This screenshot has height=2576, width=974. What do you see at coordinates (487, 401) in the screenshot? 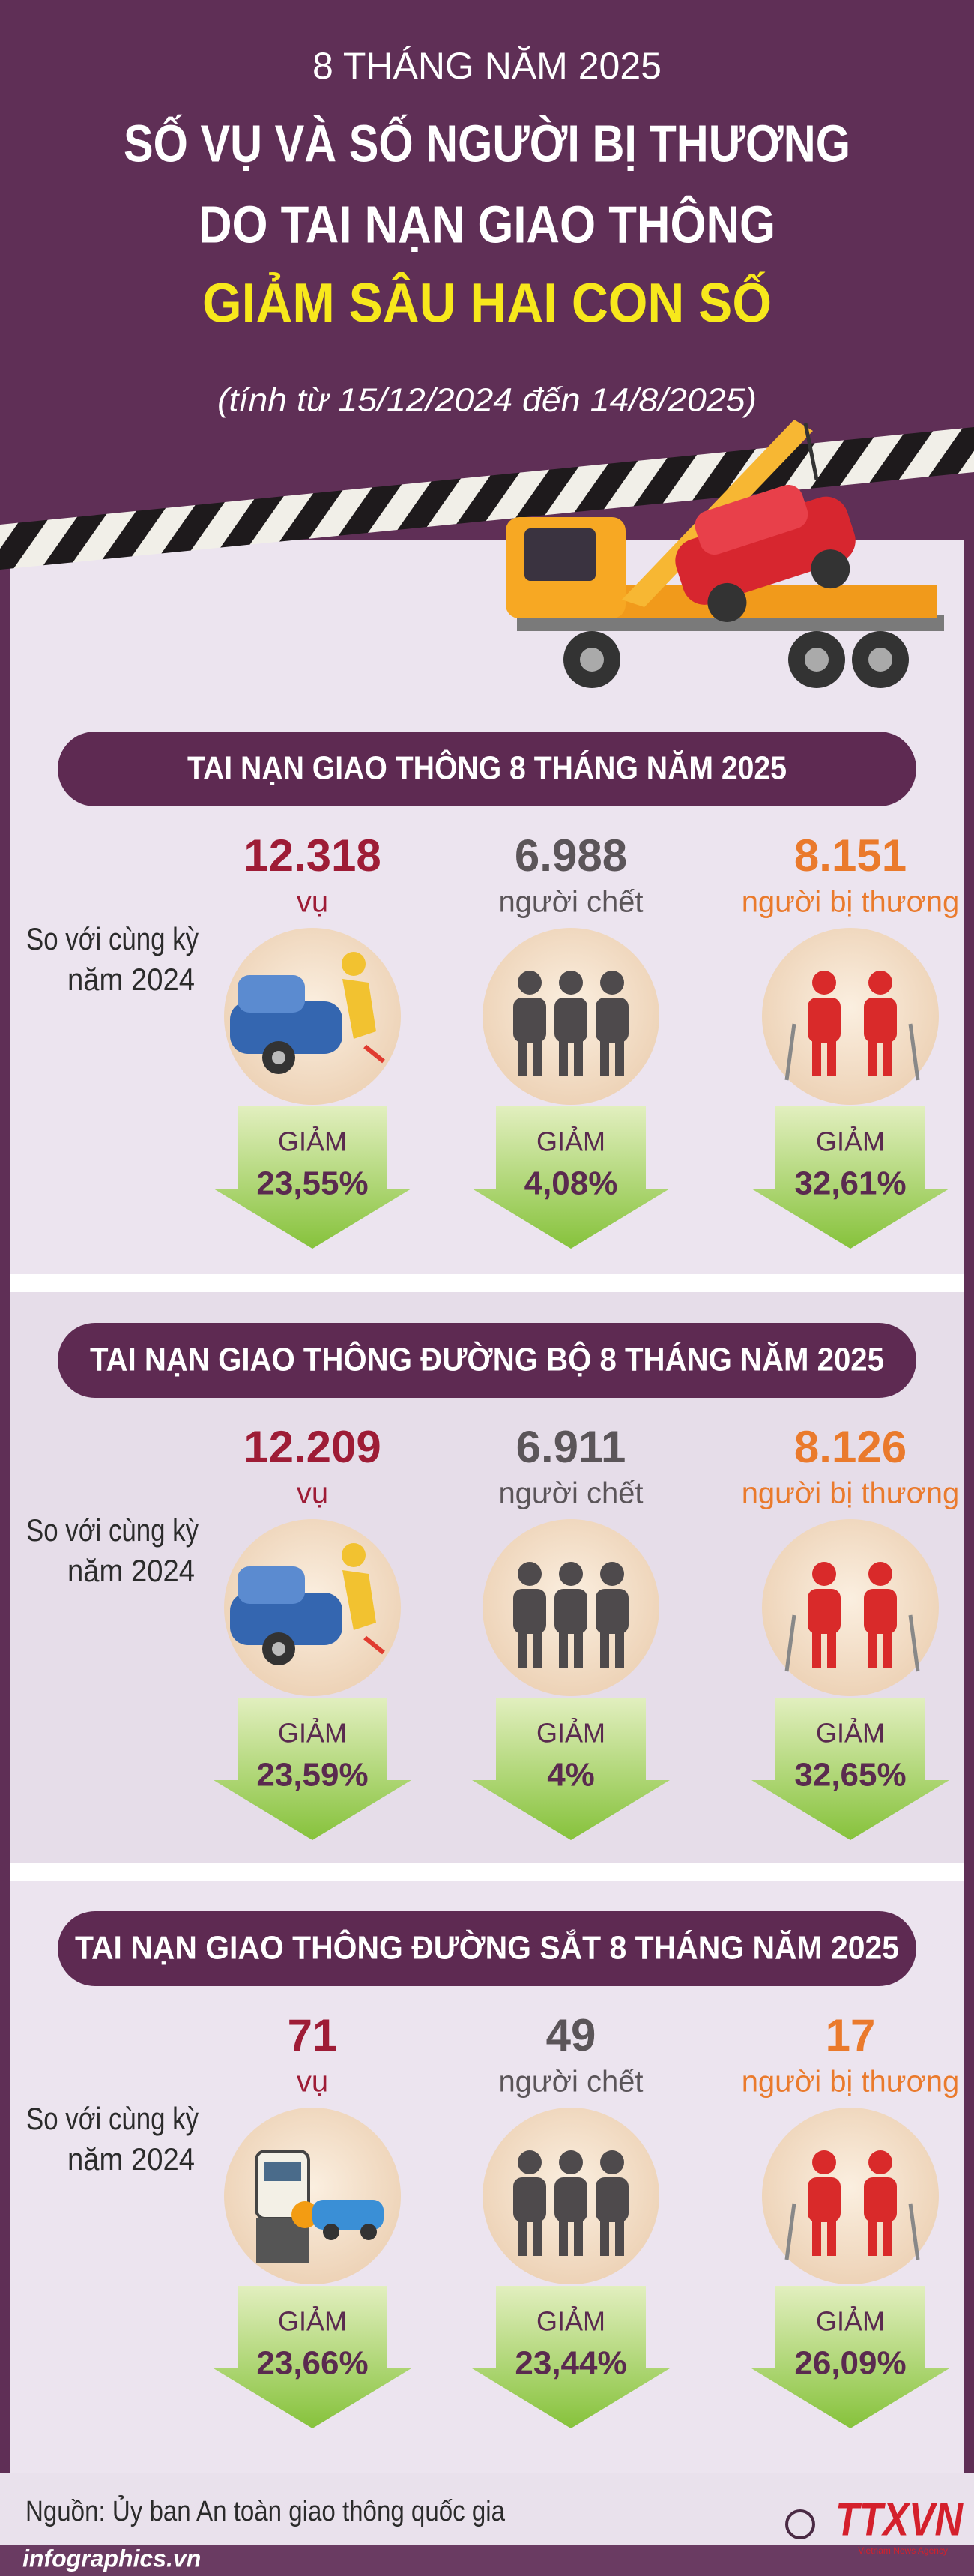
I see `period: (tính từ 15/12/2024 đến 14/8/2025)` at bounding box center [487, 401].